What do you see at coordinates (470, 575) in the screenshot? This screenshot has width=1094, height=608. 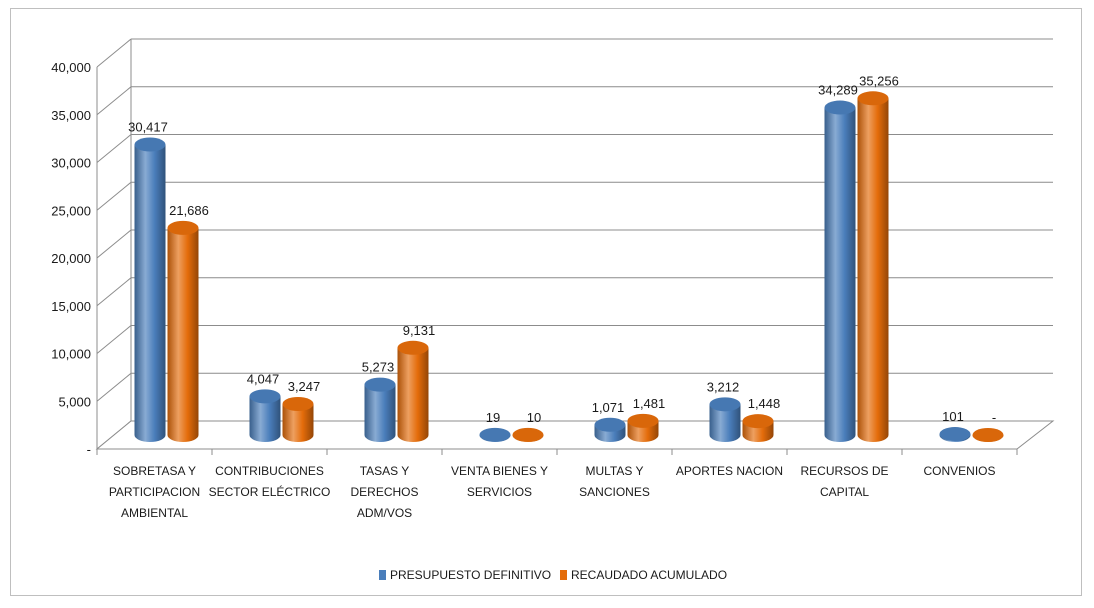 I see `legend-label: PRESUPUESTO DEFINITIVO` at bounding box center [470, 575].